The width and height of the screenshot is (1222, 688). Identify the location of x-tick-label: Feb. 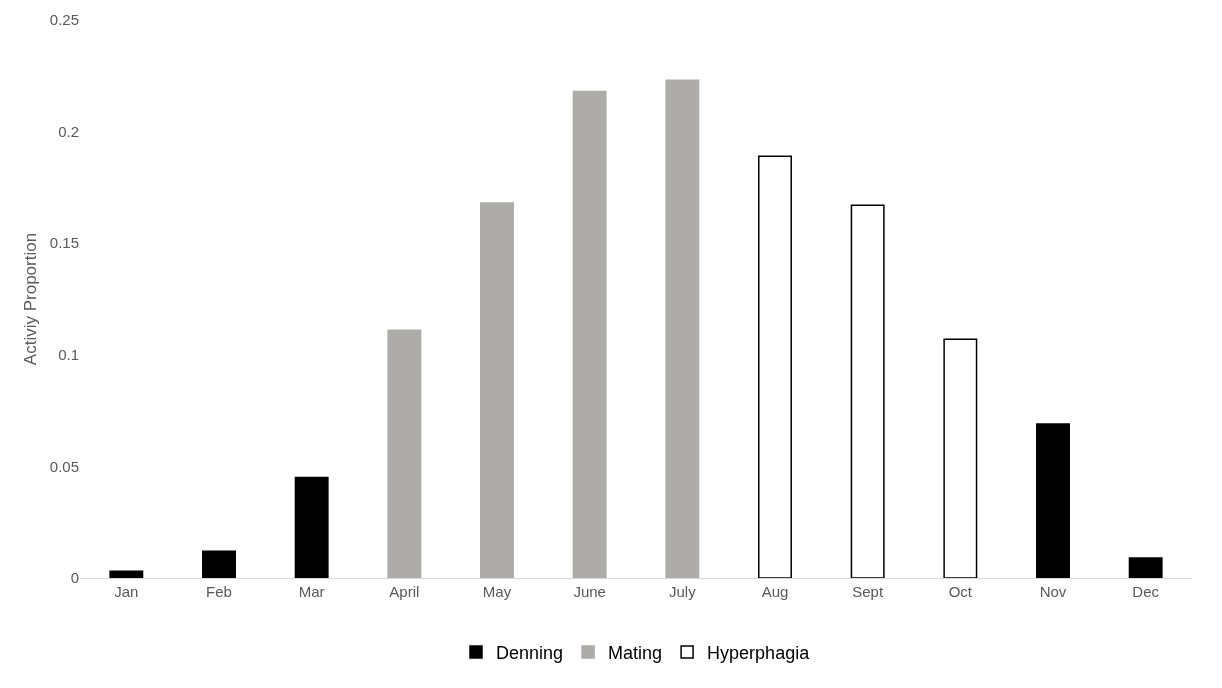
(219, 591).